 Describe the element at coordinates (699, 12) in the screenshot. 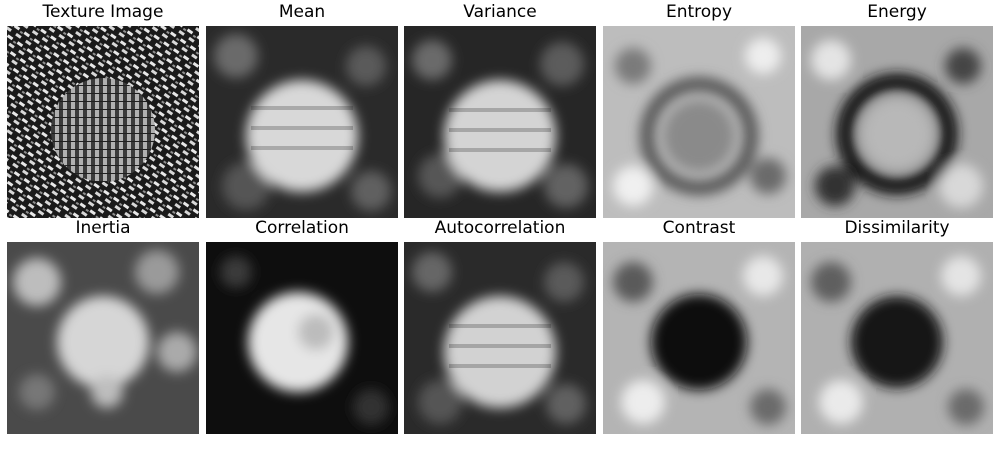

I see `panel-title: Entropy` at that location.